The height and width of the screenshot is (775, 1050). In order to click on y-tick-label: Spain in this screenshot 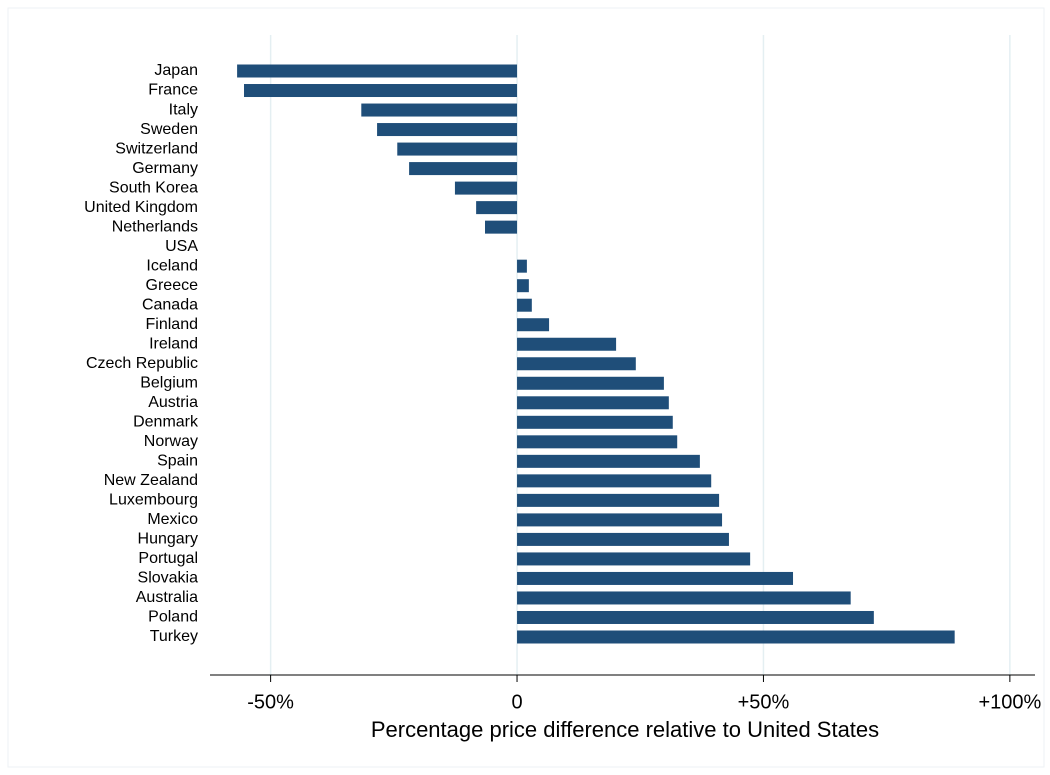, I will do `click(177, 461)`.